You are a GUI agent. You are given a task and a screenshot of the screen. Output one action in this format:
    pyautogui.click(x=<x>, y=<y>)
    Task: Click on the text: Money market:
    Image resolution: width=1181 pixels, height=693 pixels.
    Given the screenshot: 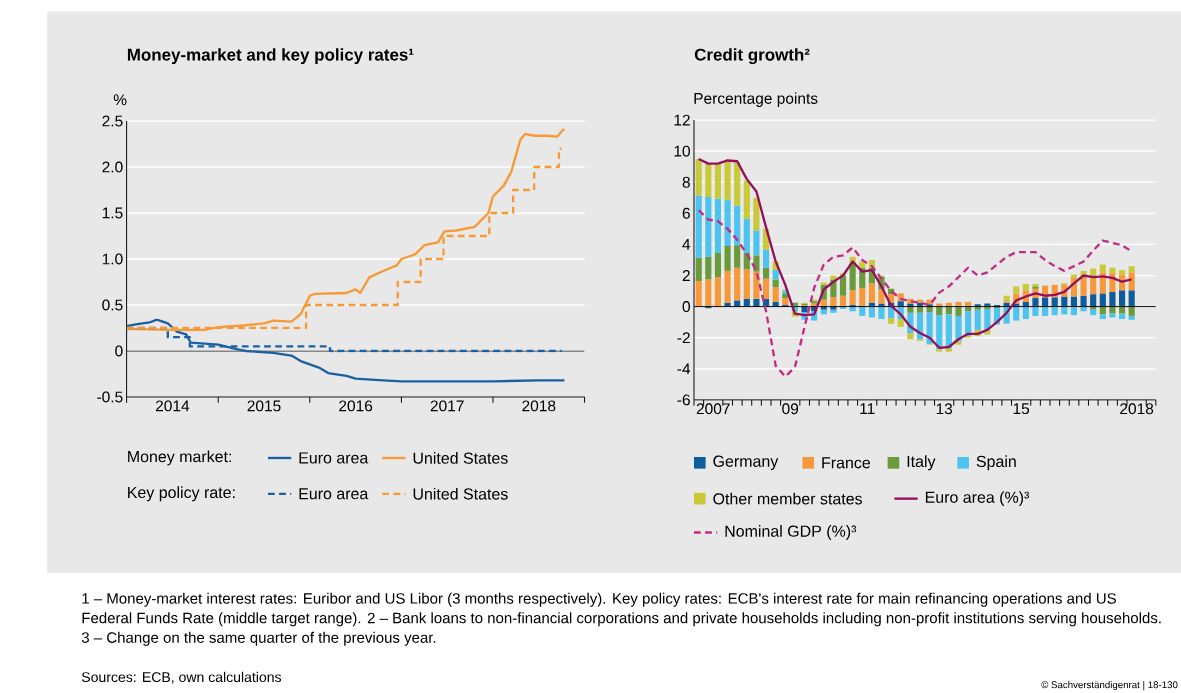 What is the action you would take?
    pyautogui.click(x=179, y=458)
    